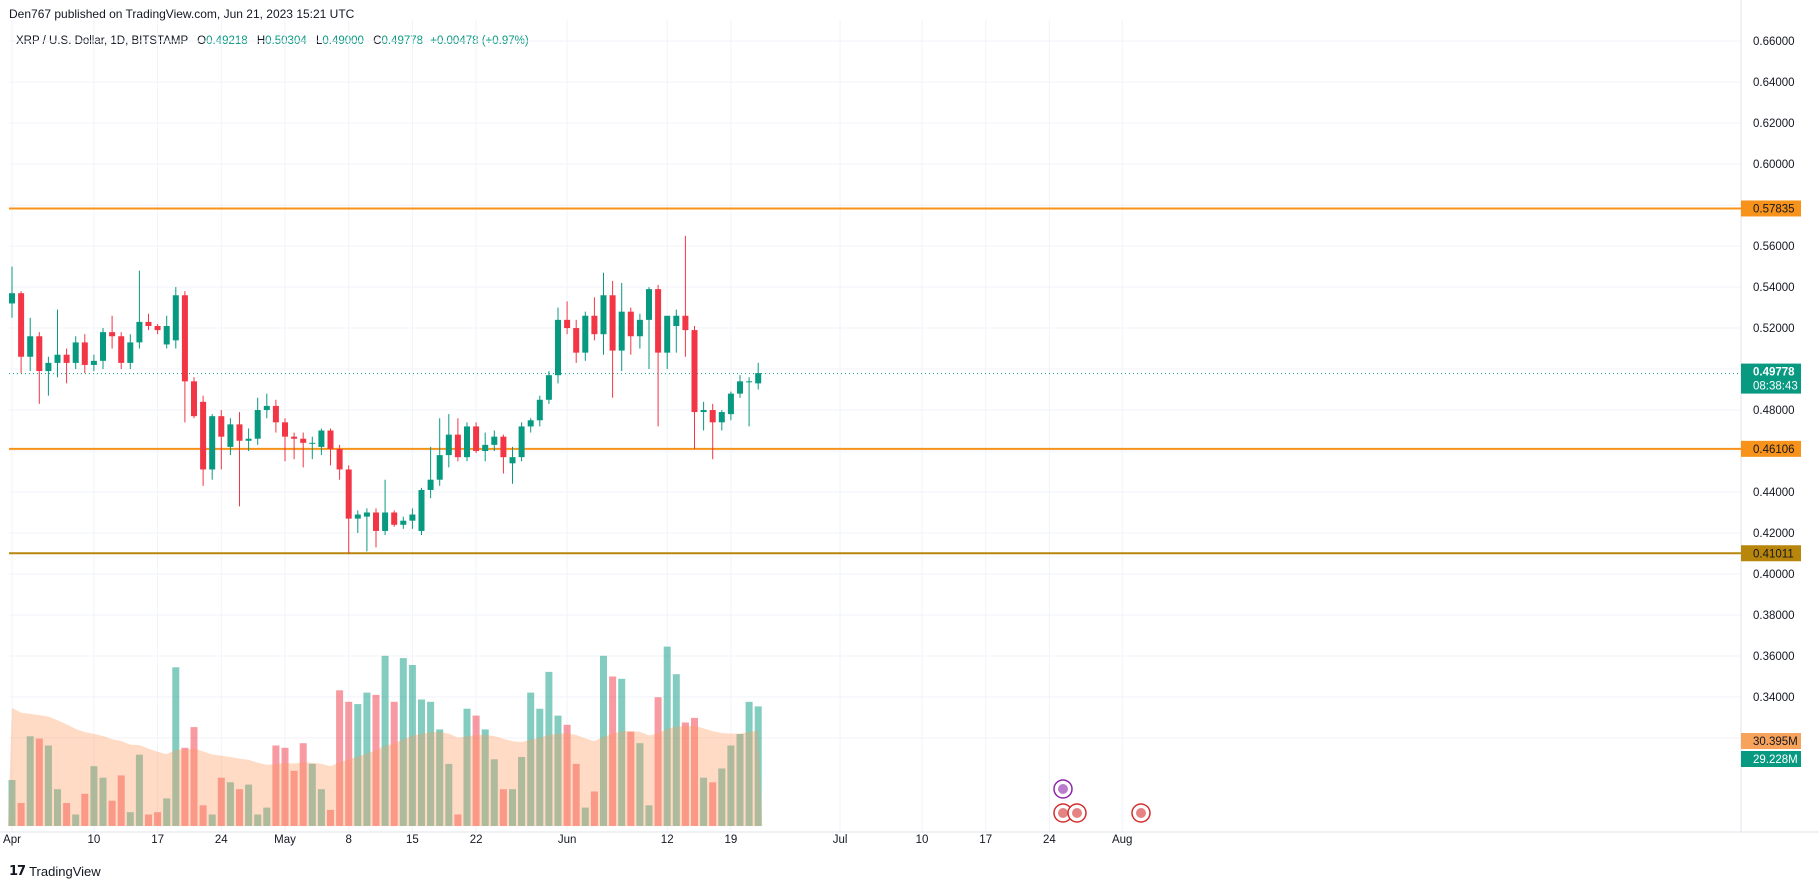 This screenshot has width=1819, height=890. What do you see at coordinates (1775, 387) in the screenshot?
I see `countdown-label: 08:38:43` at bounding box center [1775, 387].